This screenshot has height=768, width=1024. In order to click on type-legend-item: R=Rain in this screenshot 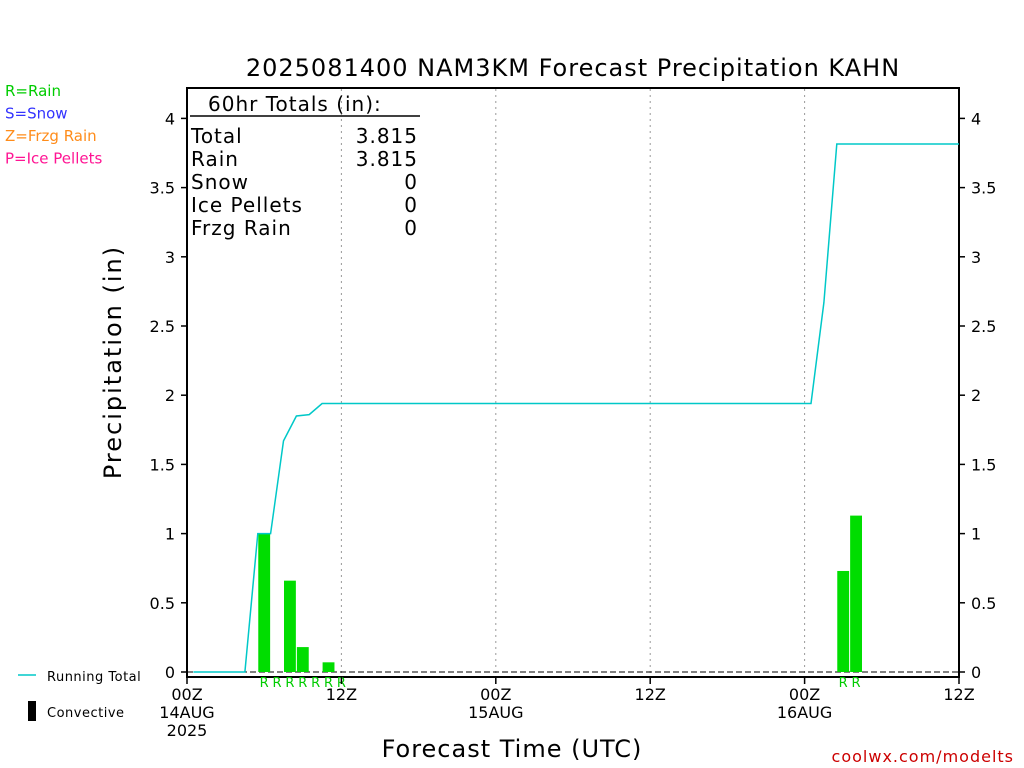, I will do `click(33, 91)`.